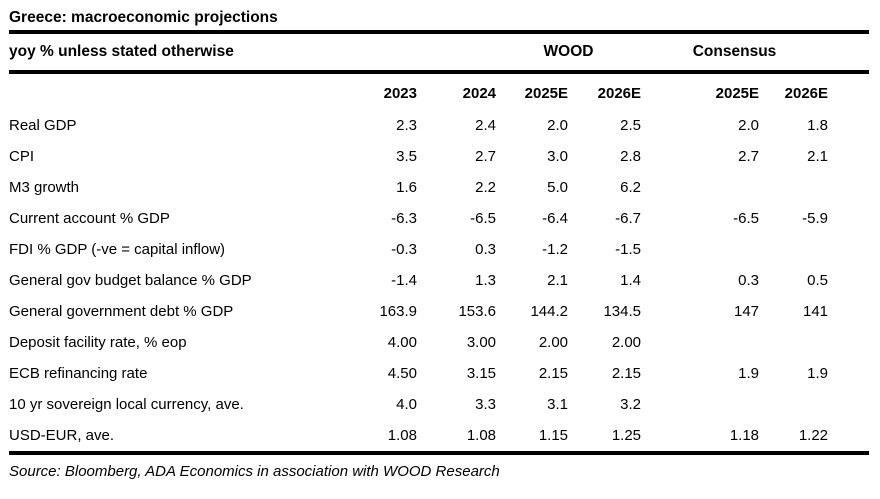  I want to click on value-cell: 2.2, so click(486, 187).